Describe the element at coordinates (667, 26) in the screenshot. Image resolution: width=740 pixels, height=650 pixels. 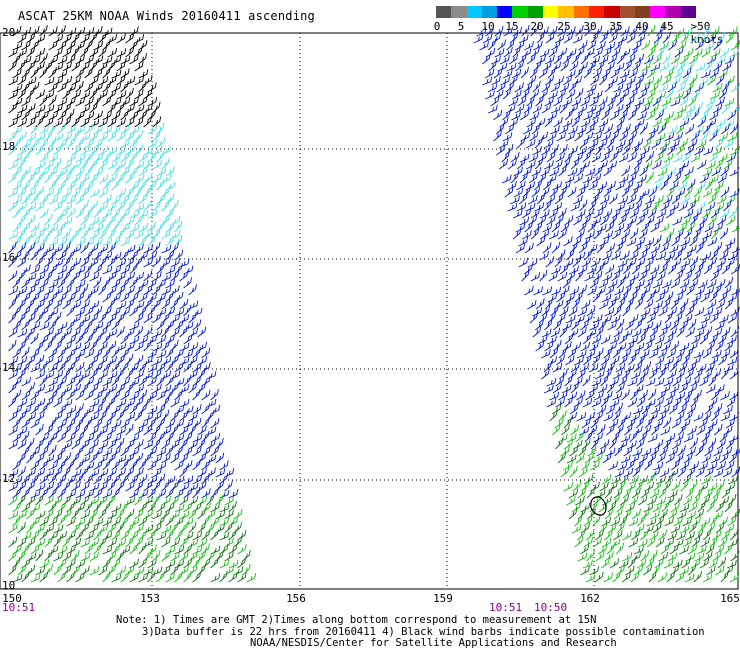
I see `colorbar-label-45: 45` at that location.